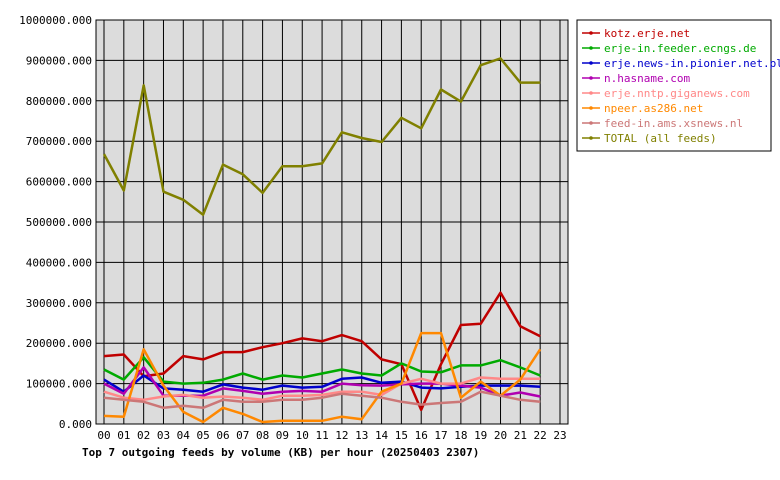  Describe the element at coordinates (163, 435) in the screenshot. I see `x-tick-label: 03` at that location.